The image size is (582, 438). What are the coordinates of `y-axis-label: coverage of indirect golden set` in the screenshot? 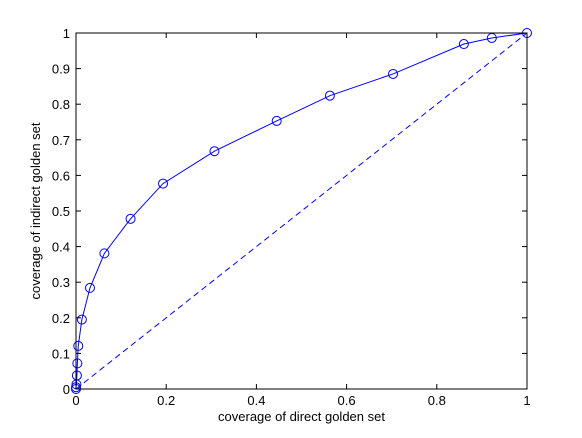 It's located at (35, 210).